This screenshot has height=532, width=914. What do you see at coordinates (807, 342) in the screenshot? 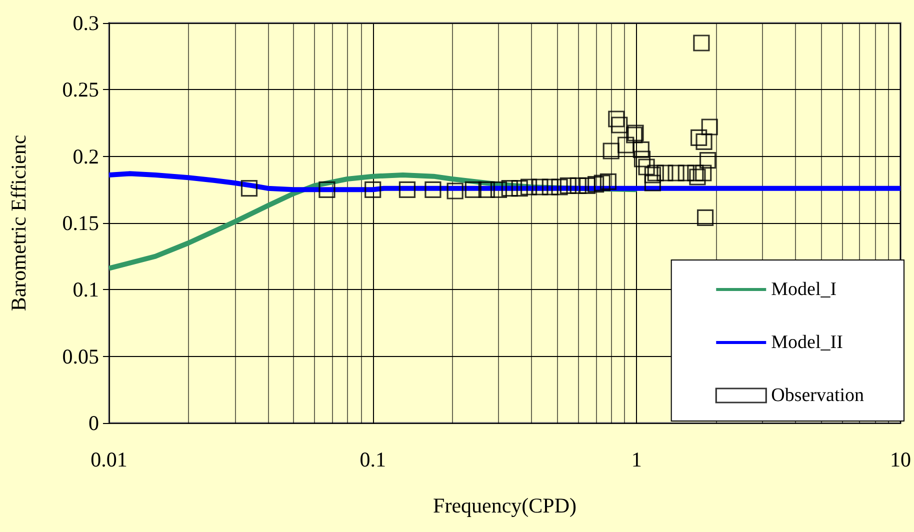
I see `legend-label: Model_II` at bounding box center [807, 342].